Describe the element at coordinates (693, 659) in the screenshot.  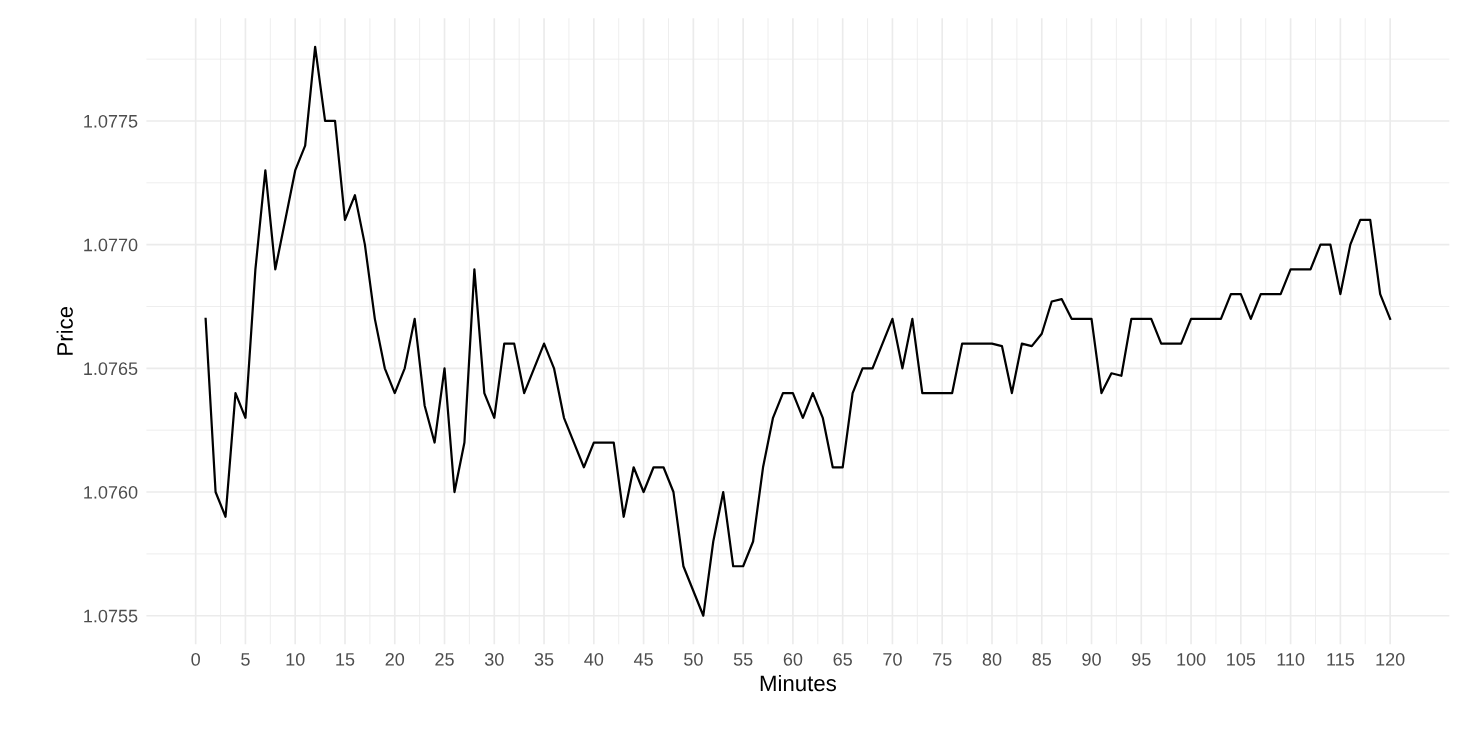
I see `x-tick-label: 50` at that location.